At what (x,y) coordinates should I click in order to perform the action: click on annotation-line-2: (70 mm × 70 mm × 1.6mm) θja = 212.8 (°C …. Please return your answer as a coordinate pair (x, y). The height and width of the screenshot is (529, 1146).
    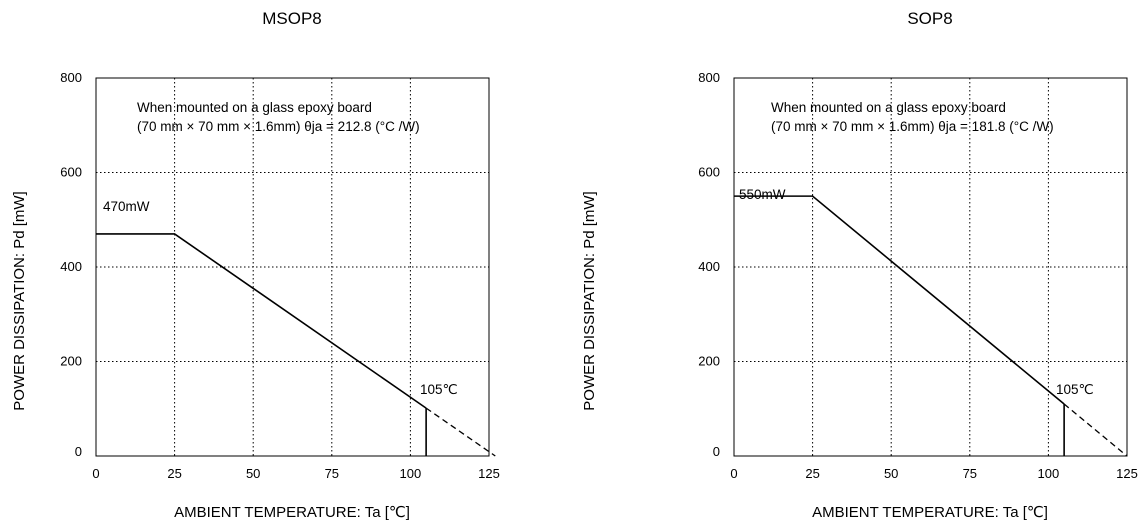
    Looking at the image, I should click on (278, 126).